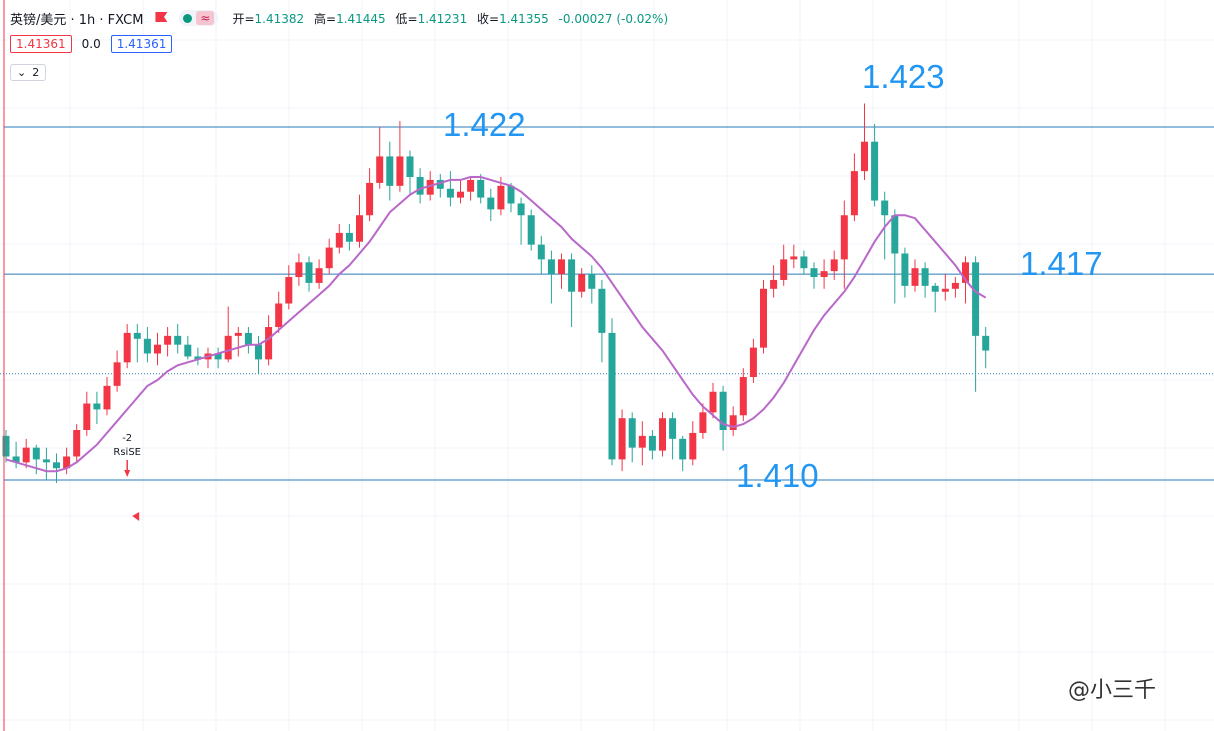  Describe the element at coordinates (1112, 690) in the screenshot. I see `watermark: @小三千` at that location.